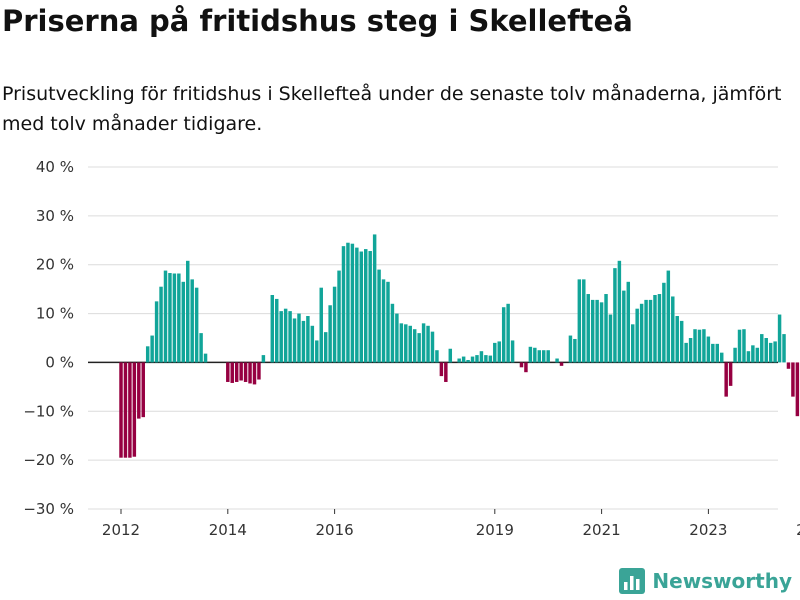 This screenshot has width=800, height=600. Describe the element at coordinates (55, 216) in the screenshot. I see `y-tick-label: 30 %` at that location.